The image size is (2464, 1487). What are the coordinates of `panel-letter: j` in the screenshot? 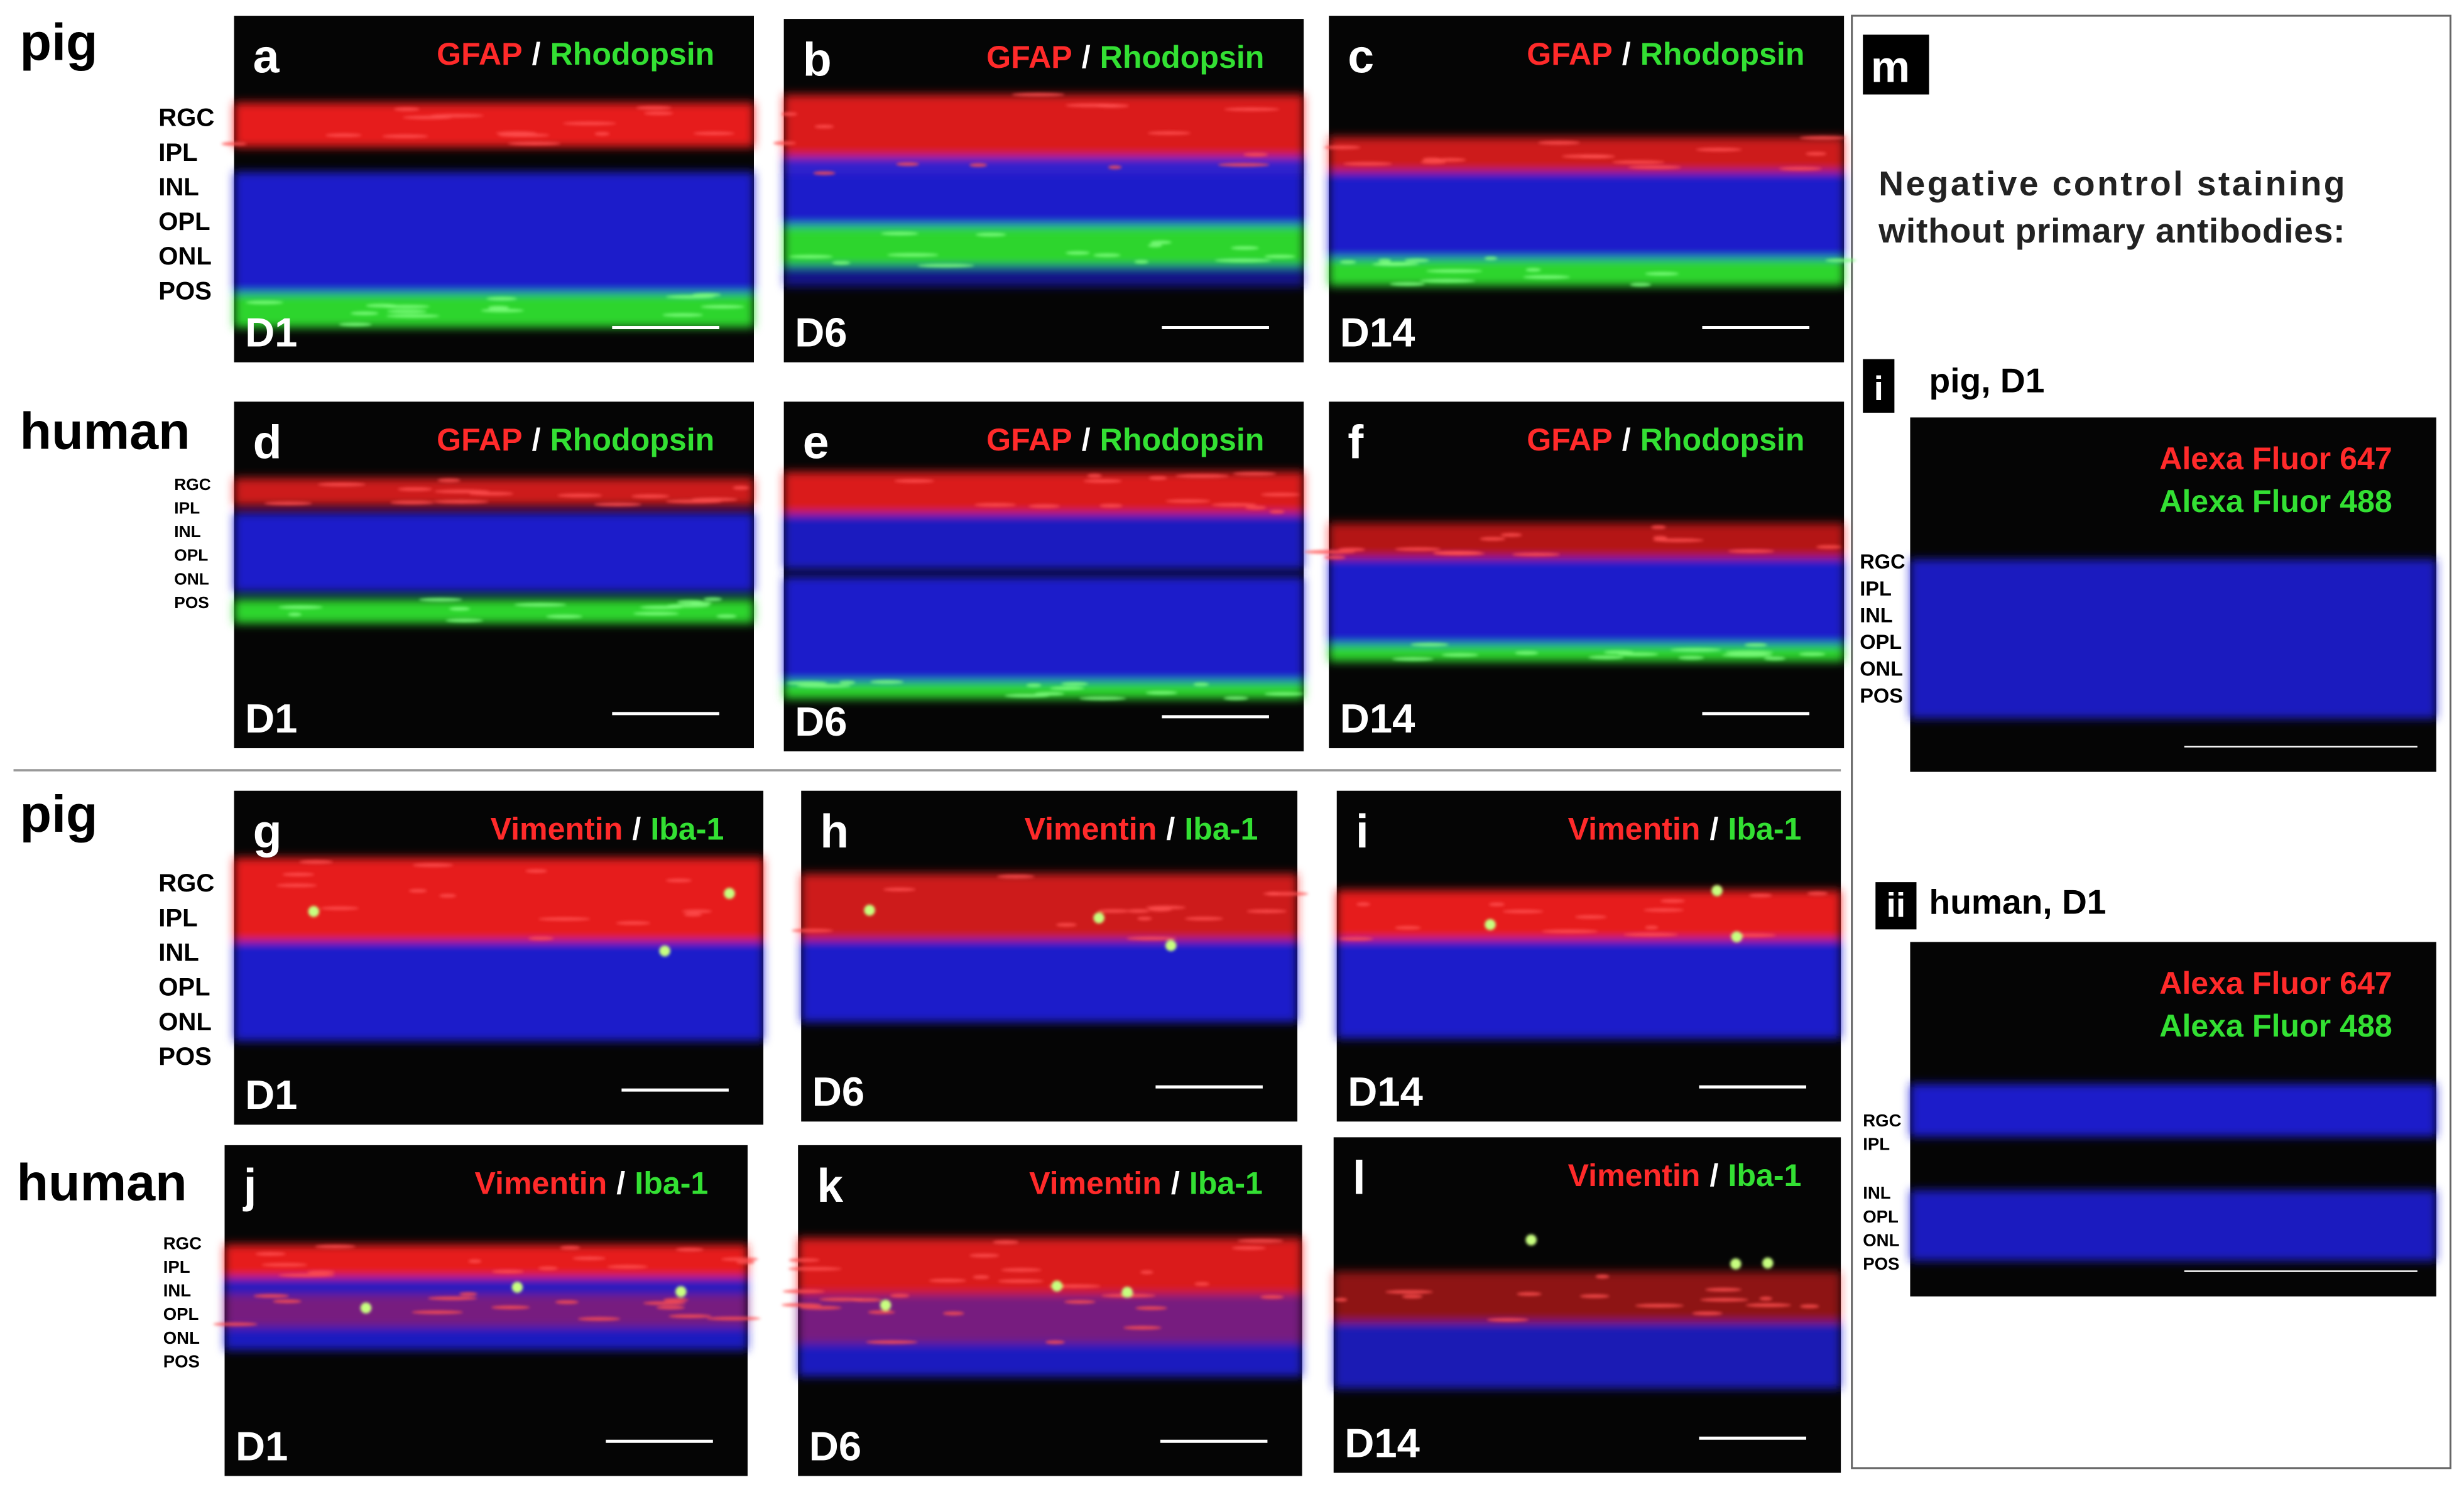 It's located at (250, 1185).